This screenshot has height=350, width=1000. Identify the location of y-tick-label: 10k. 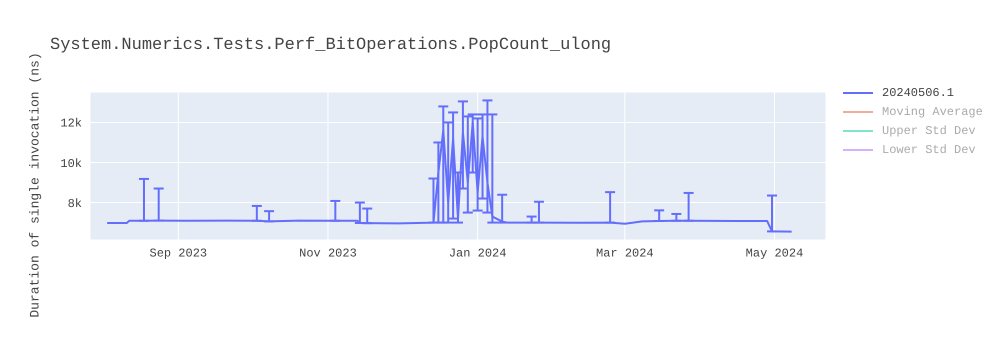
(71, 163).